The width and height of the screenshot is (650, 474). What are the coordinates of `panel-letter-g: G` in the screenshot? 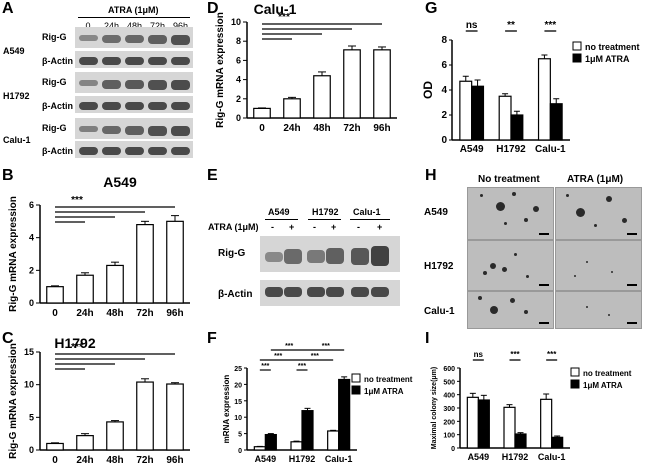 It's located at (431, 8).